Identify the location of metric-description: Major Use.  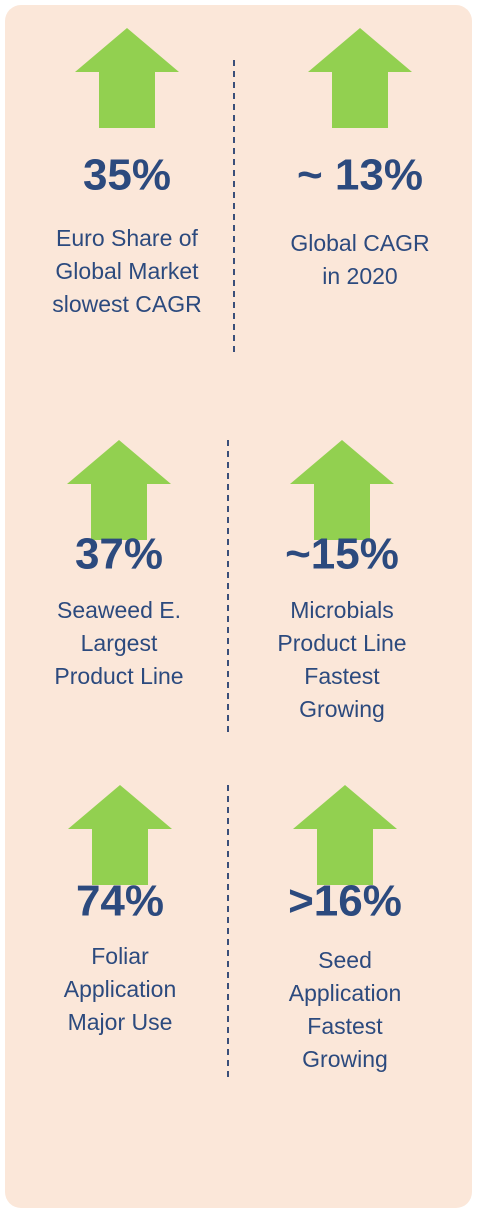
(120, 1022).